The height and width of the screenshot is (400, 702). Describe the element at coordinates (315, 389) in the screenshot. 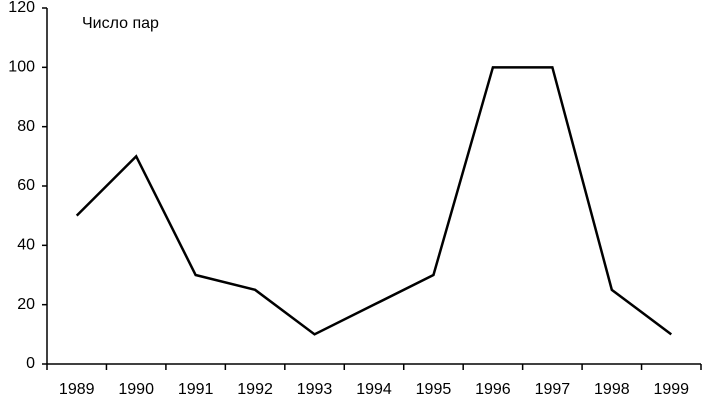

I see `x-tick-label: 1993` at that location.